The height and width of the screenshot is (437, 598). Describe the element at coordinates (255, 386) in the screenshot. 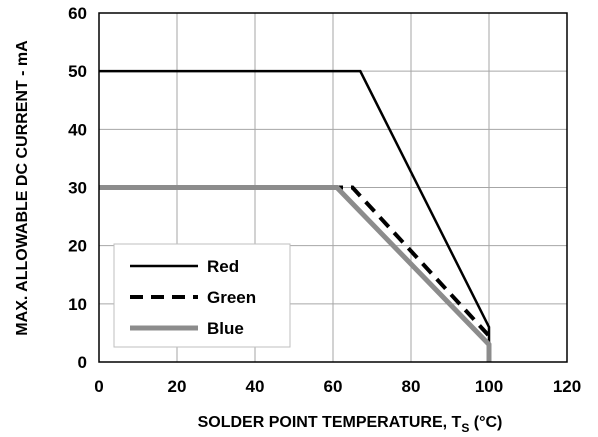

I see `x-tick-label: 40` at that location.